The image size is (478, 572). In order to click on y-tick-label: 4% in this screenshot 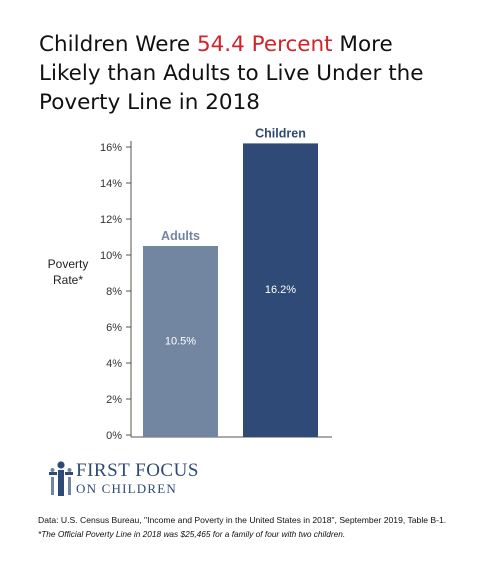, I will do `click(114, 364)`.